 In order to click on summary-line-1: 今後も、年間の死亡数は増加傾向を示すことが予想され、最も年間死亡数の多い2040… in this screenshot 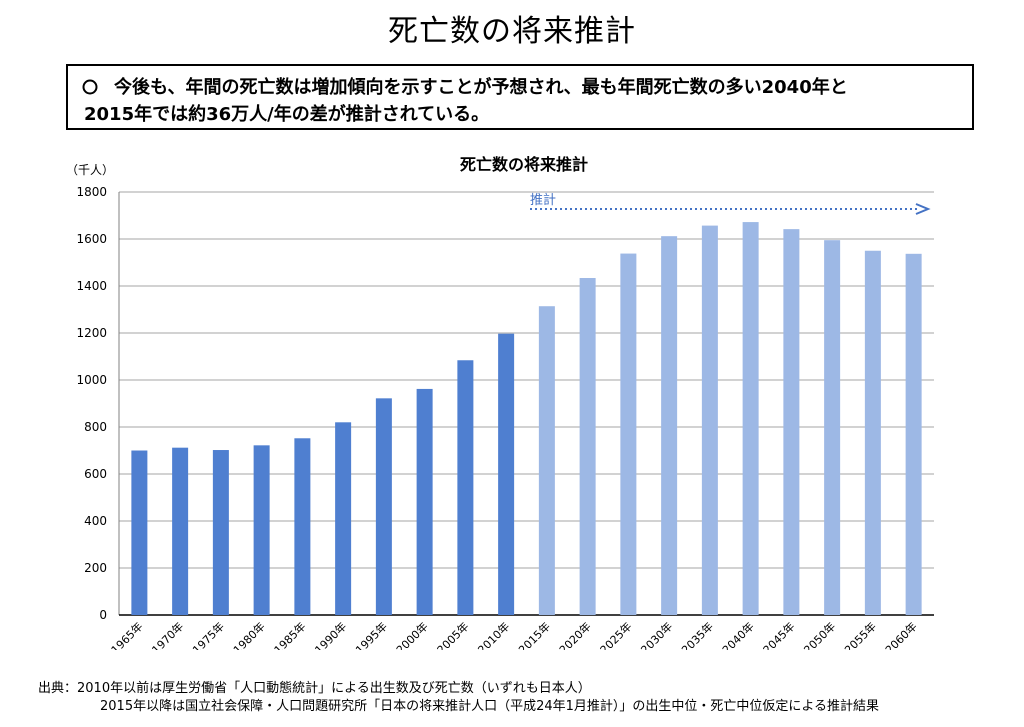, I will do `click(520, 87)`.